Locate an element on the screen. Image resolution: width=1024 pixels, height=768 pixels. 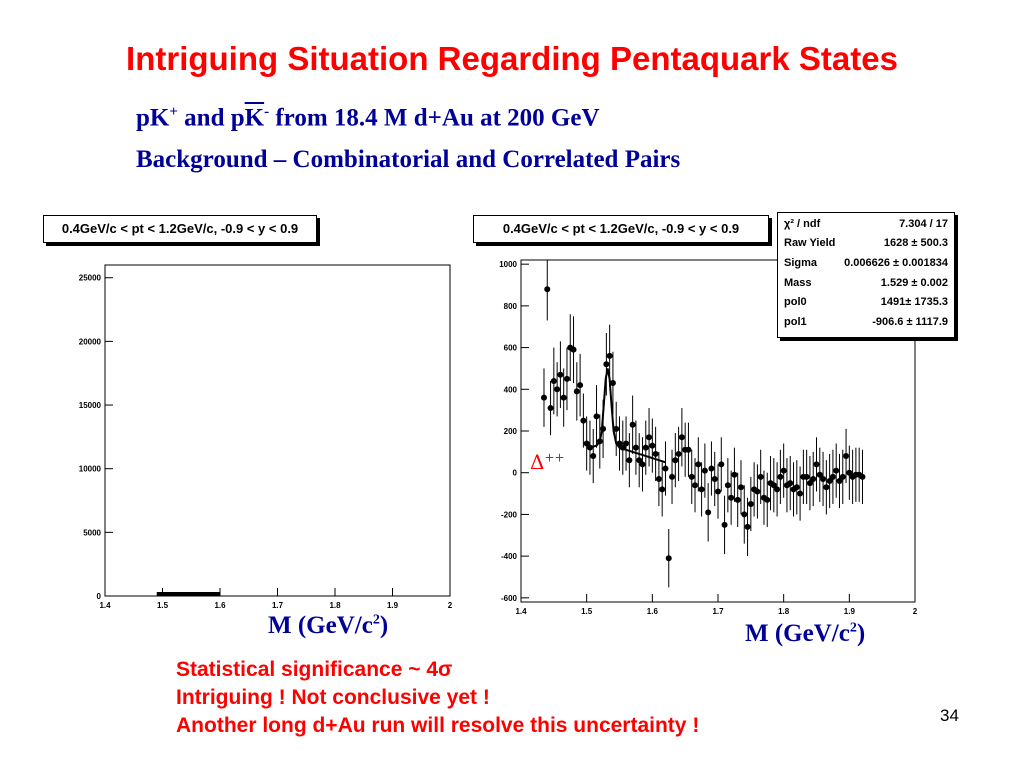
subtitle-pk-sup: + is located at coordinates (173, 112).